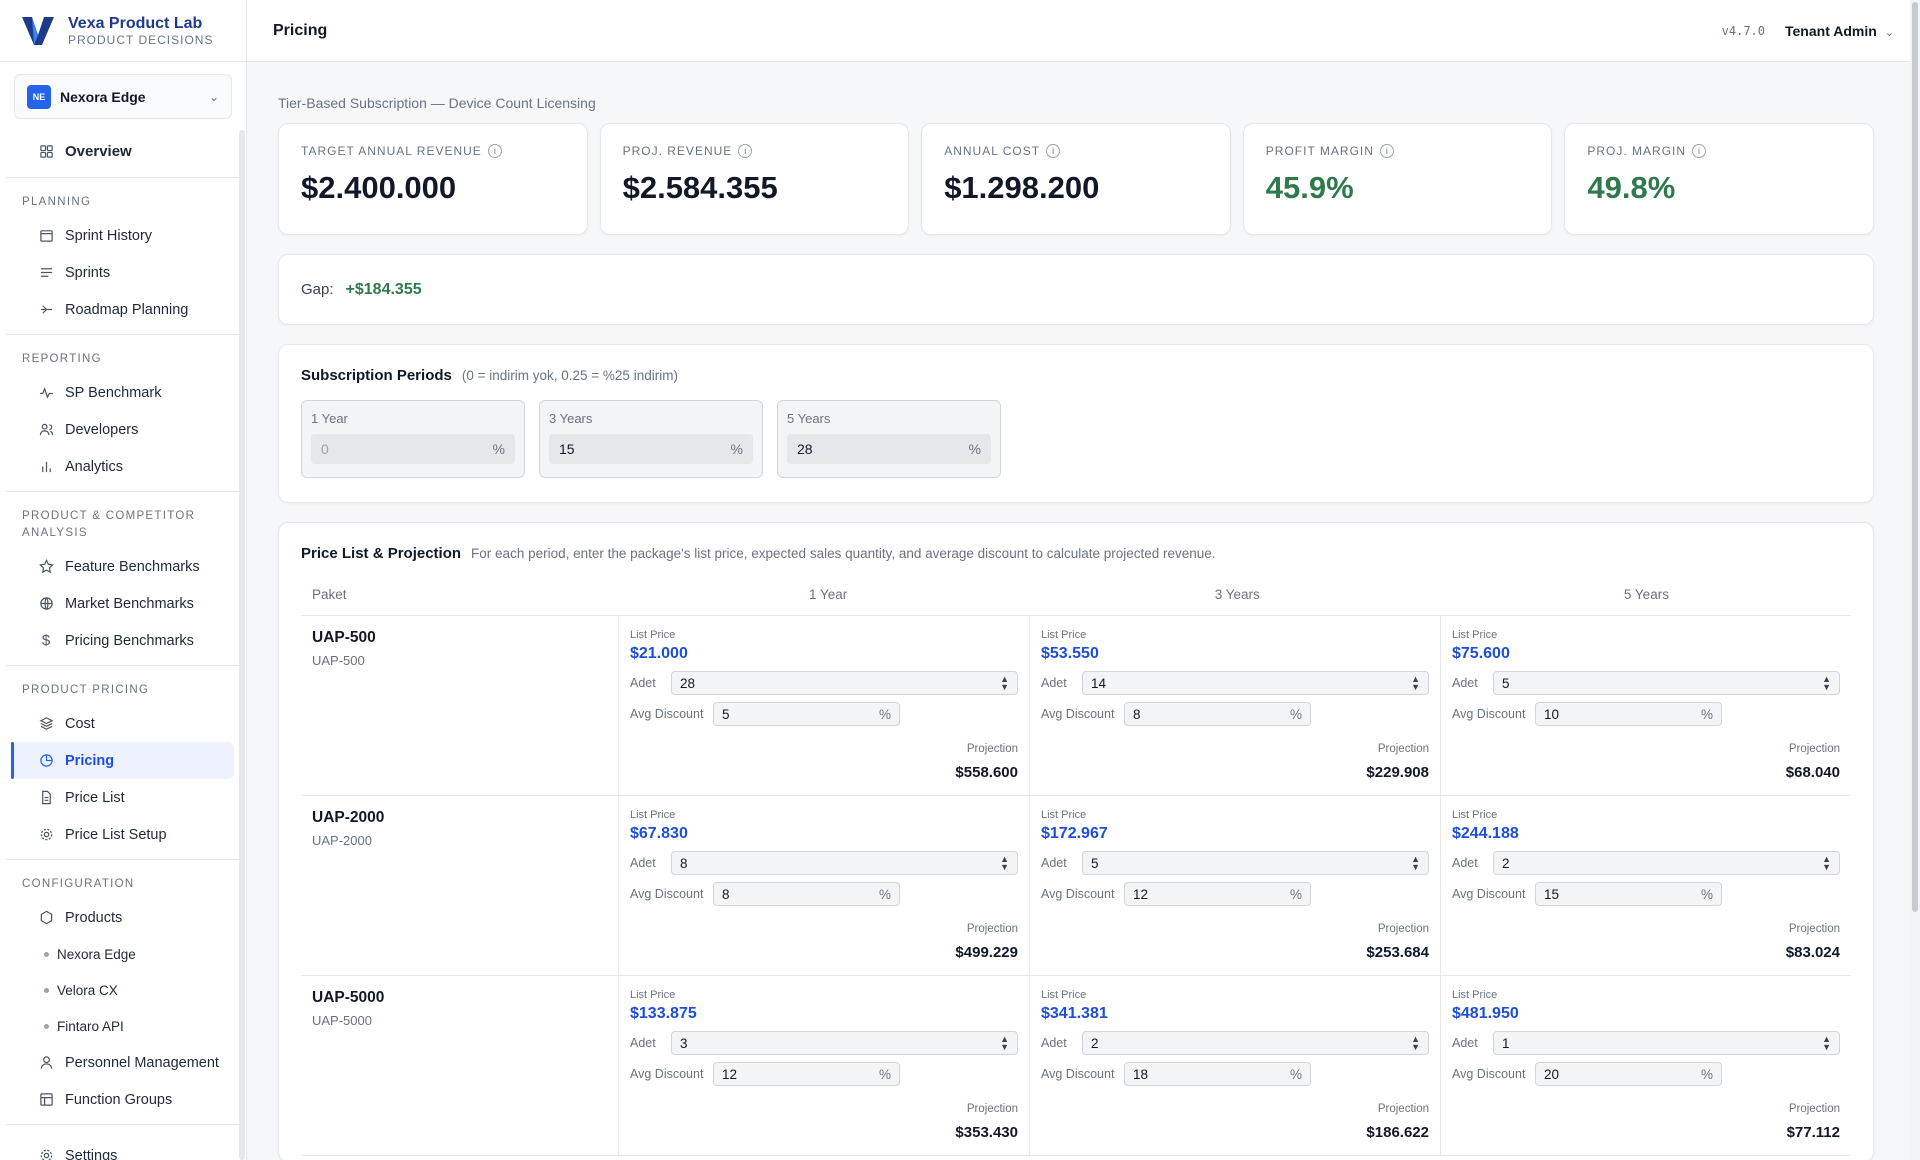 The image size is (1920, 1160). I want to click on list-price-value: $53.550, so click(1070, 653).